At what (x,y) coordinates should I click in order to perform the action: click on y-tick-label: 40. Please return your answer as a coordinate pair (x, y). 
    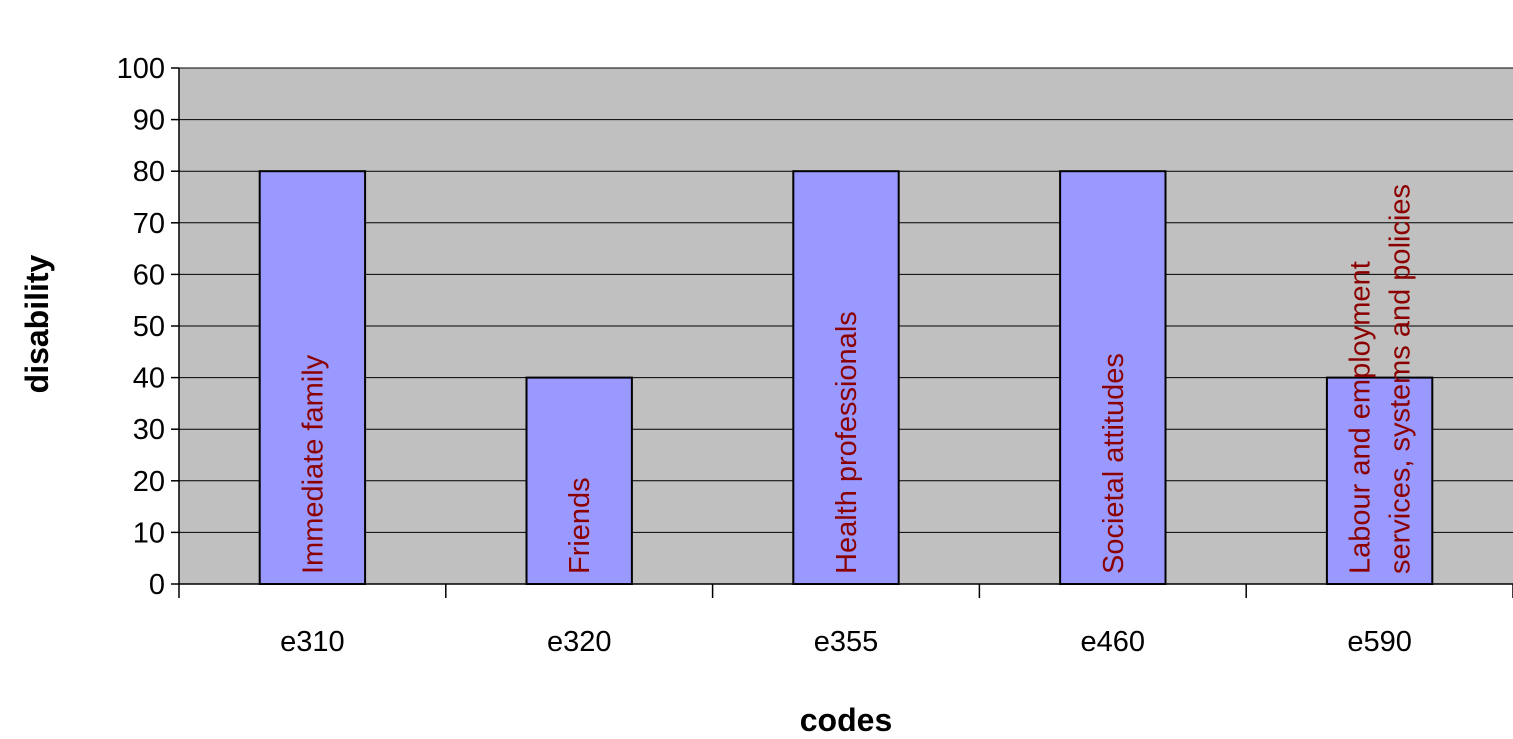
    Looking at the image, I should click on (149, 379).